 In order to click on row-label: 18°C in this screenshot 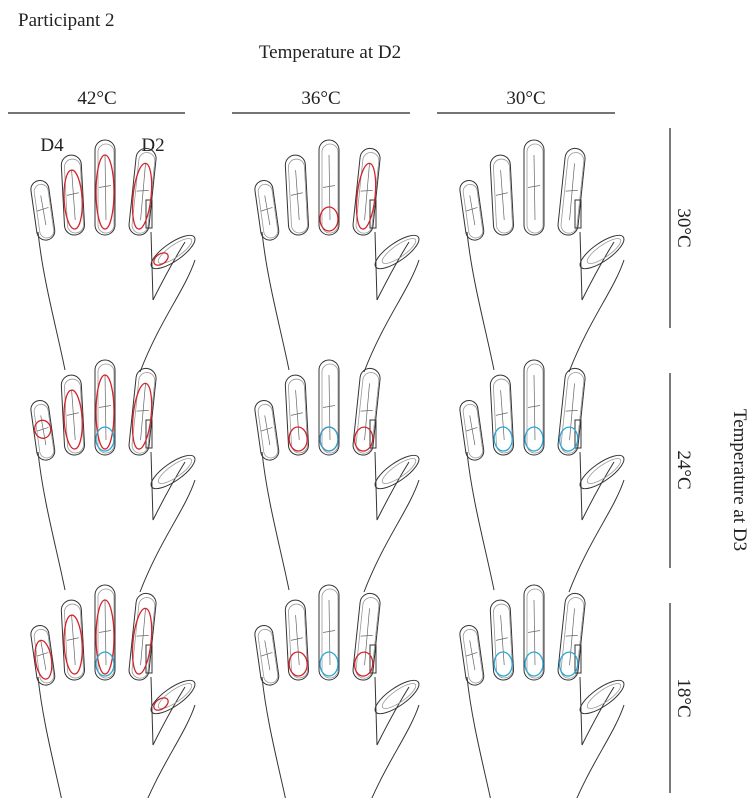, I will do `click(683, 697)`.